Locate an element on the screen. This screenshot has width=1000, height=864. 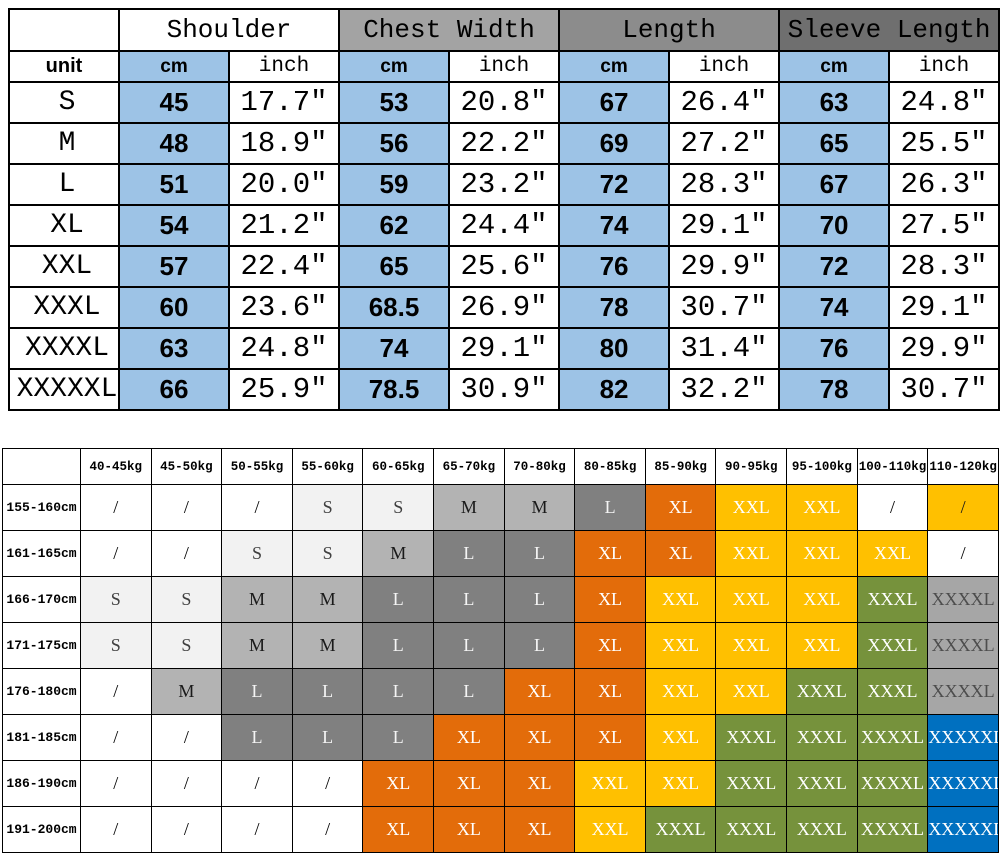
inch-value-cell: 26.4" is located at coordinates (724, 102).